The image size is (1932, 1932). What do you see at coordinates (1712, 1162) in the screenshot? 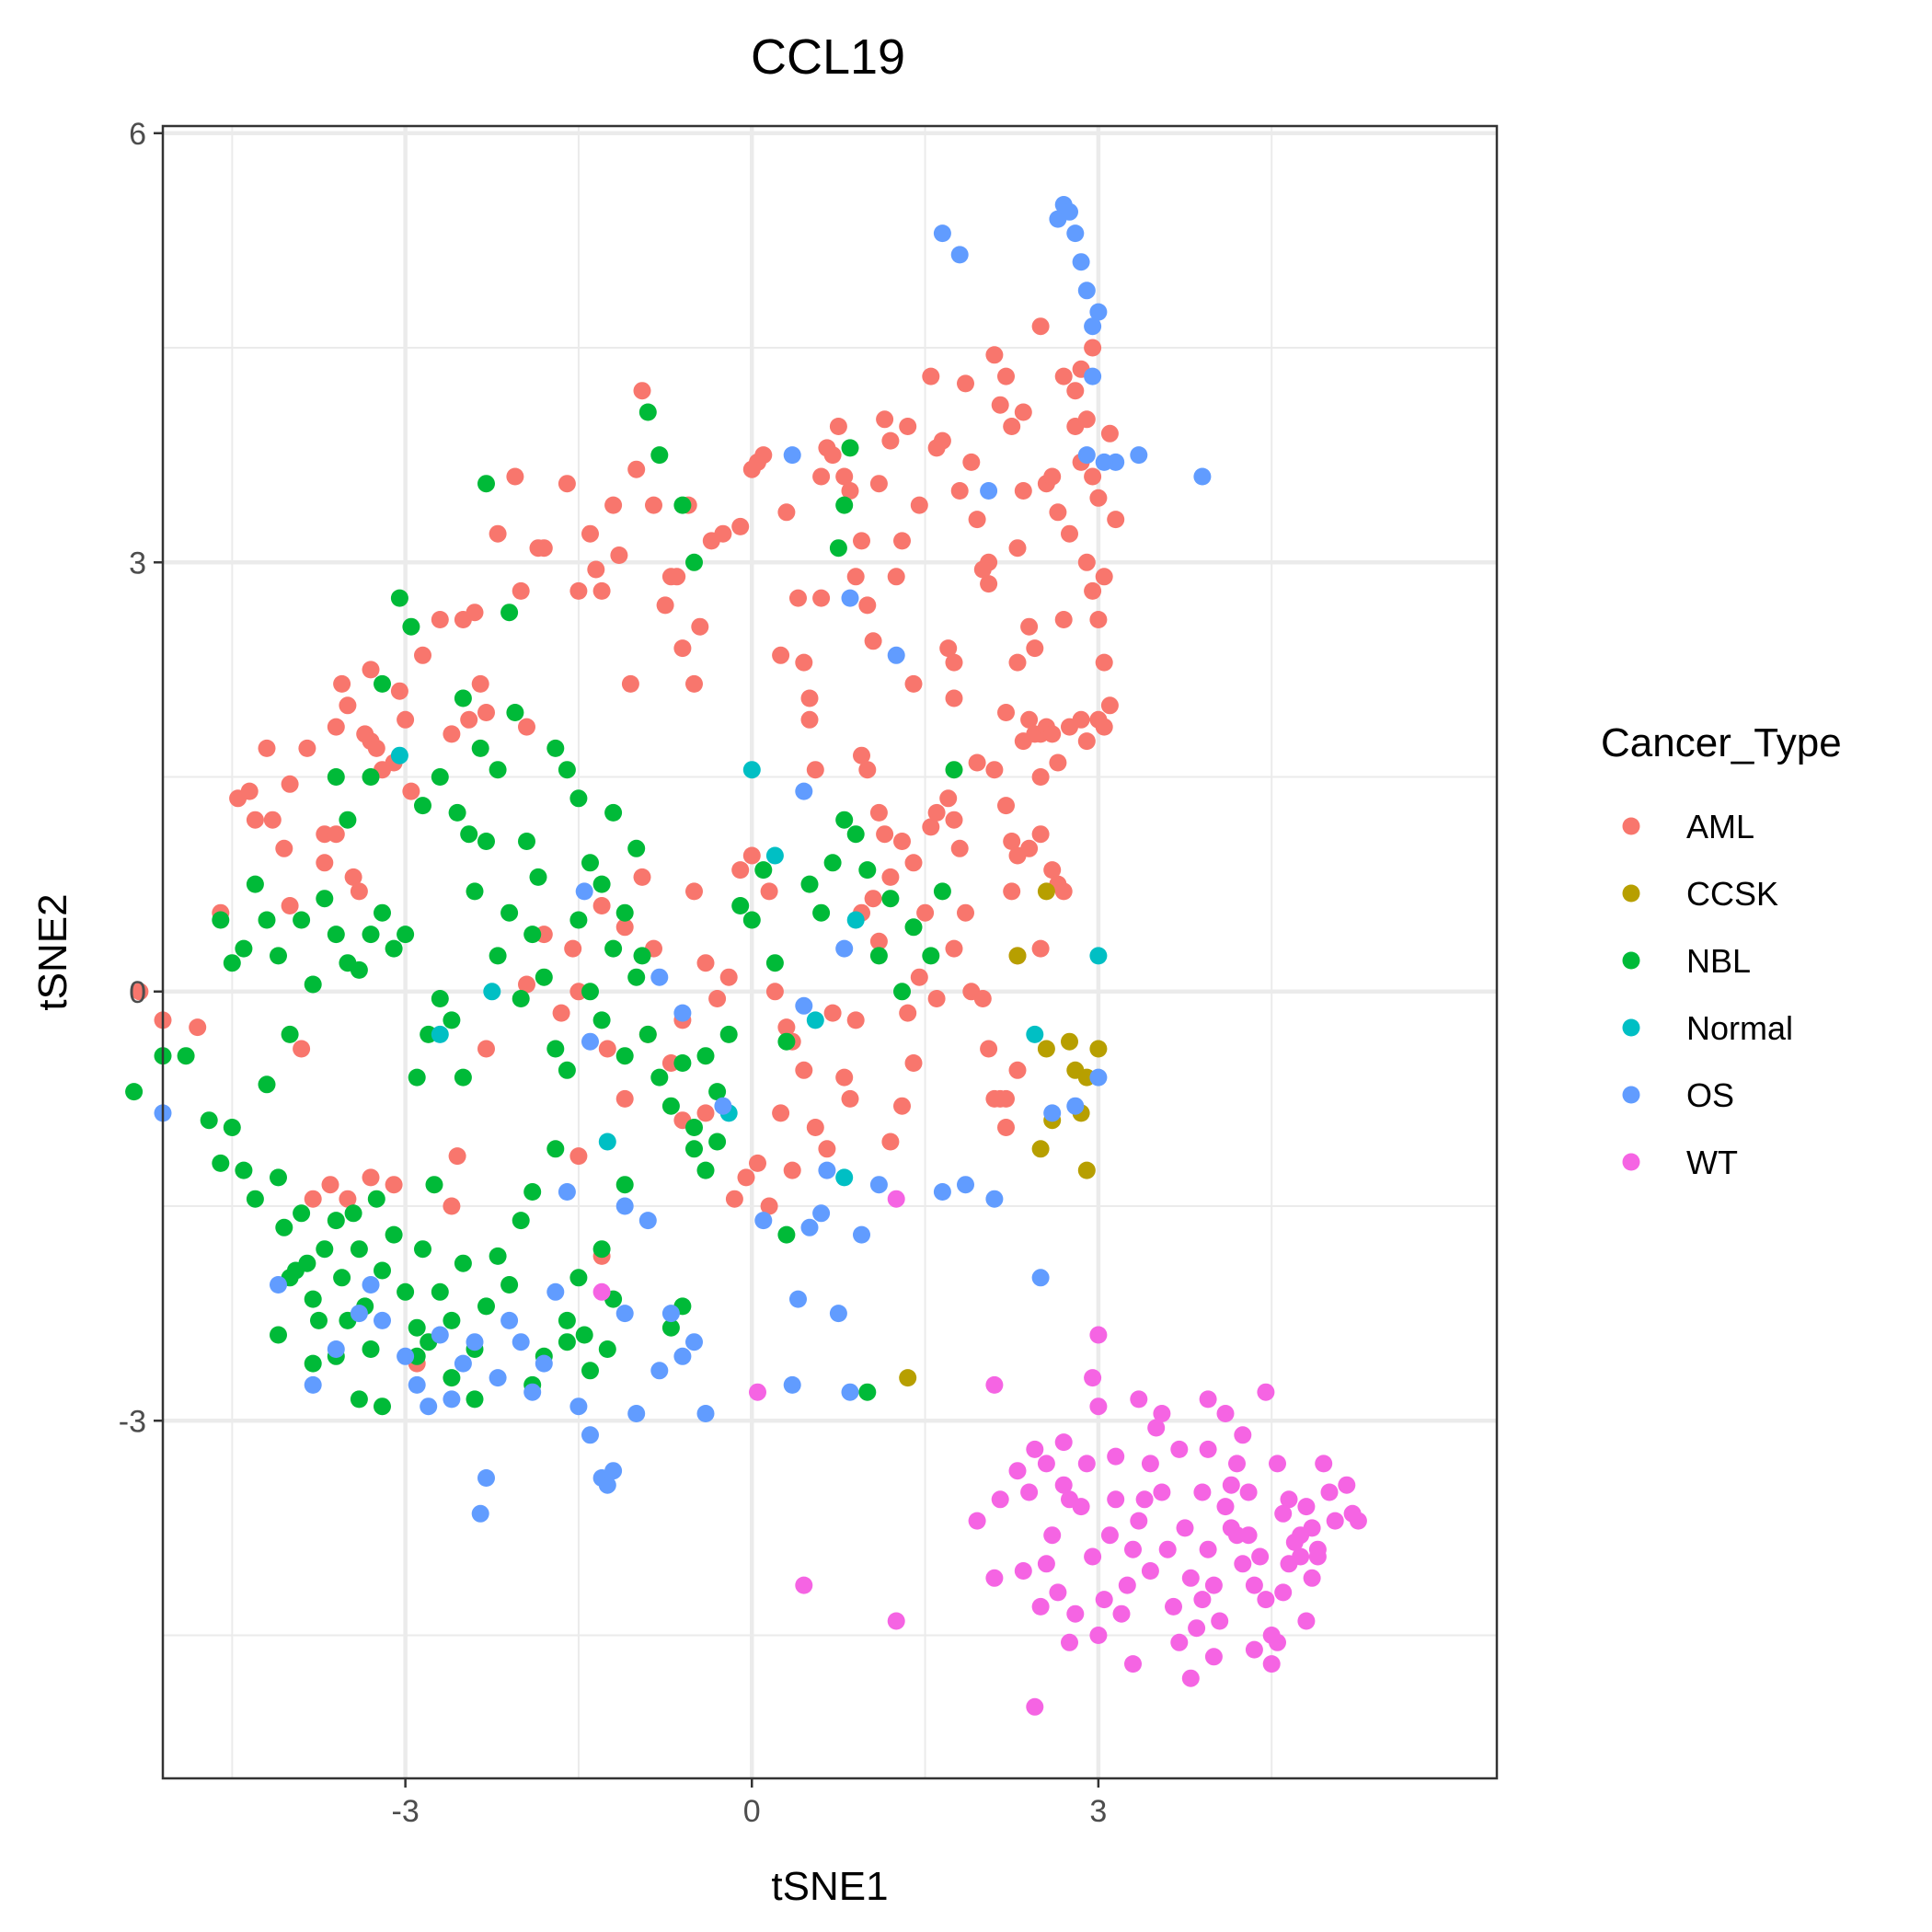
I see `legend-label-wt: WT` at bounding box center [1712, 1162].